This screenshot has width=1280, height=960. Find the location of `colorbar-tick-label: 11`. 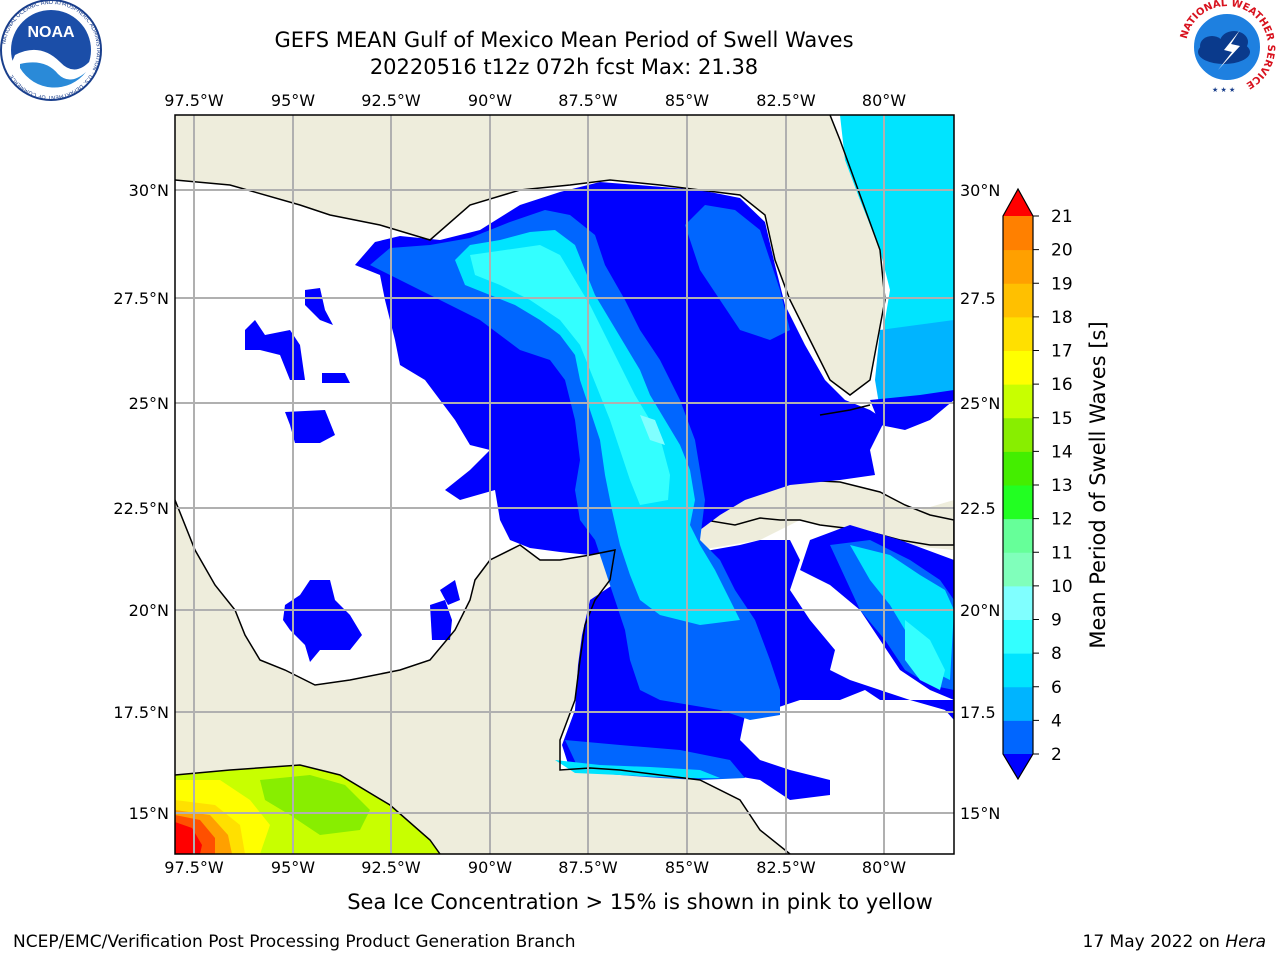

colorbar-tick-label: 11 is located at coordinates (1062, 553).